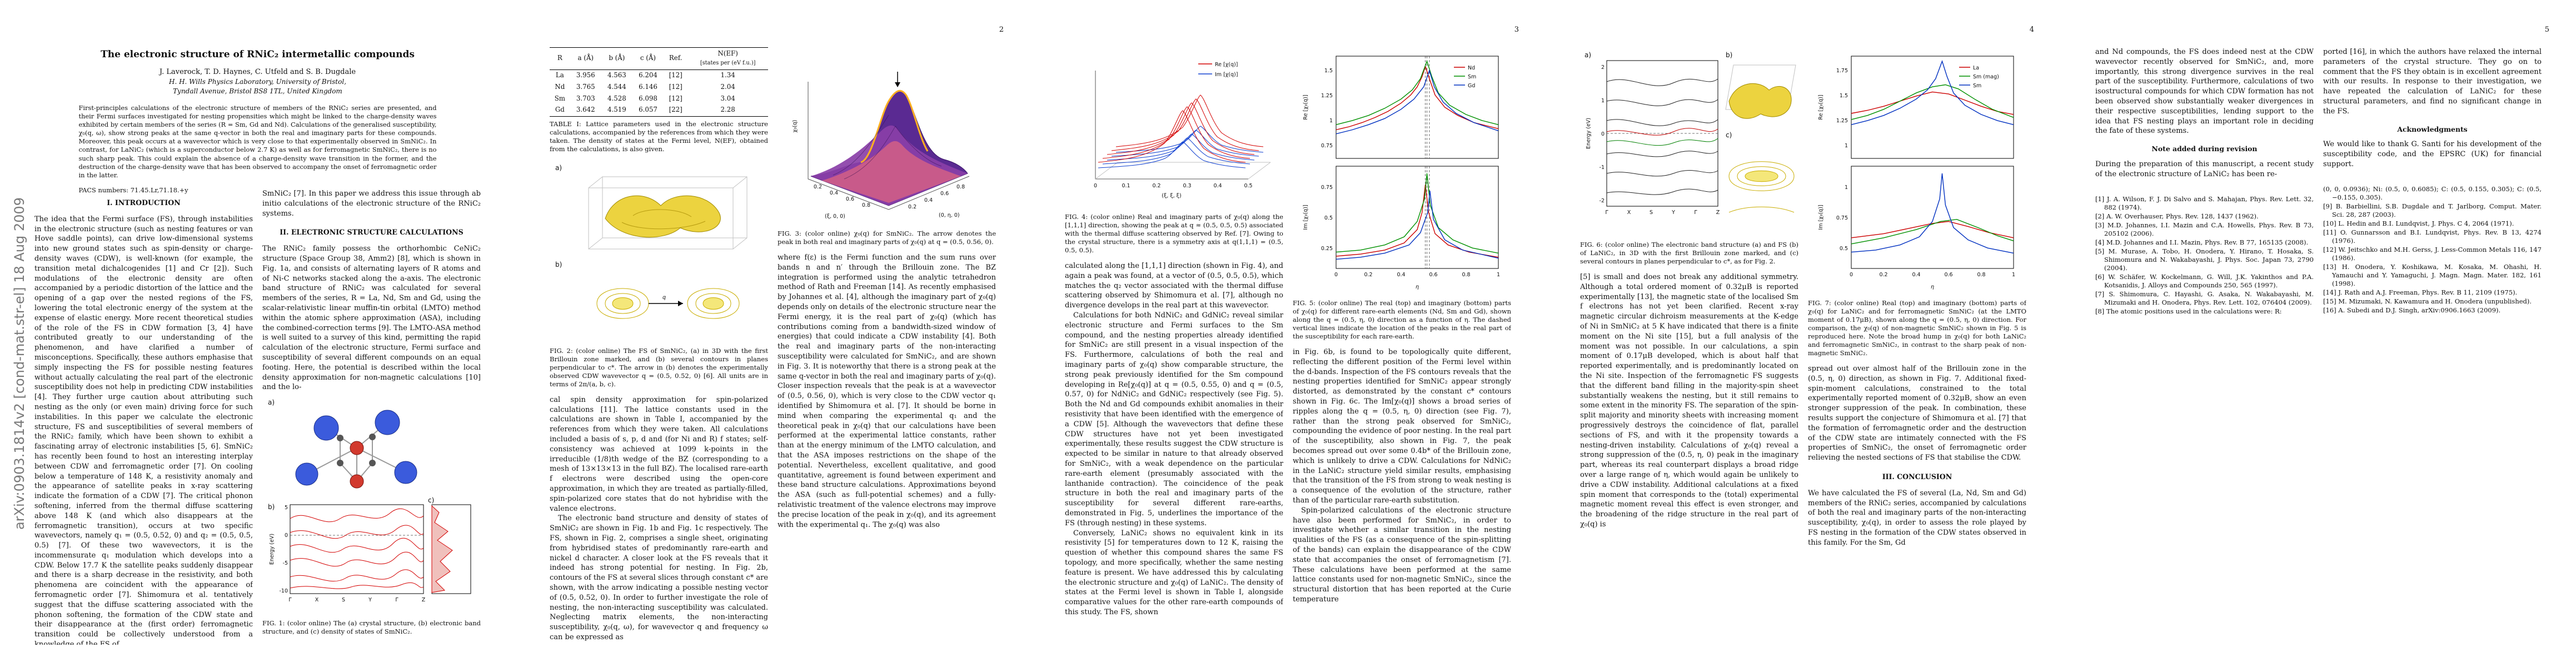 The image size is (2576, 667). I want to click on fig5-ytick: 1, so click(1331, 121).